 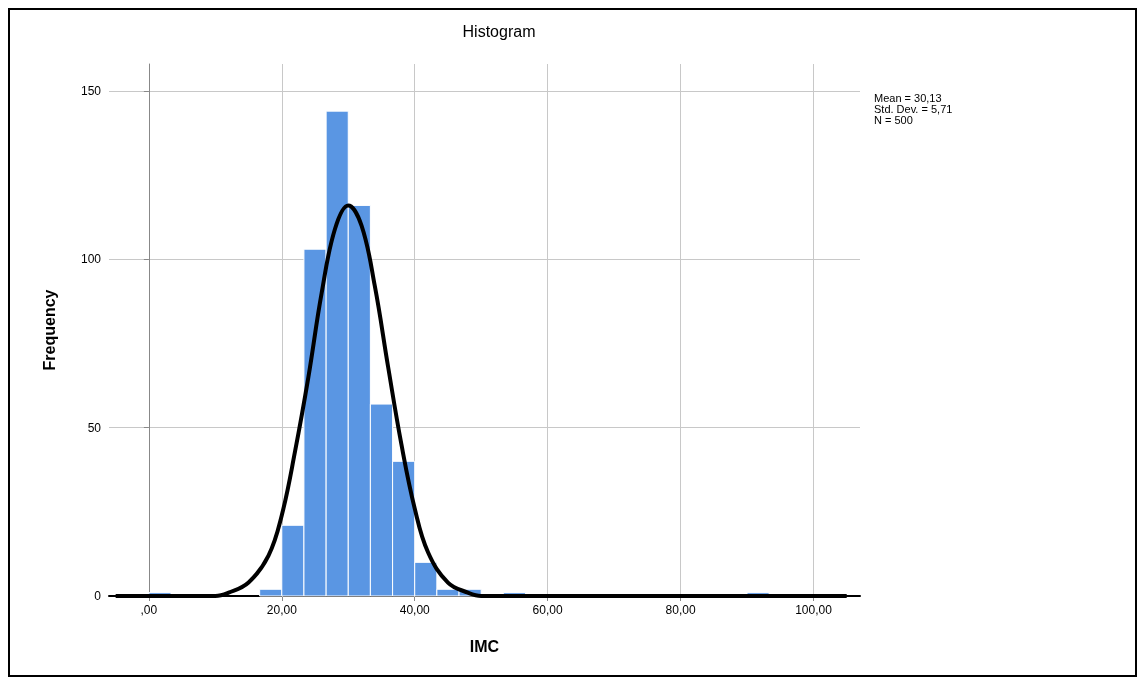 I want to click on x-tick-label: 60,00, so click(x=547, y=610).